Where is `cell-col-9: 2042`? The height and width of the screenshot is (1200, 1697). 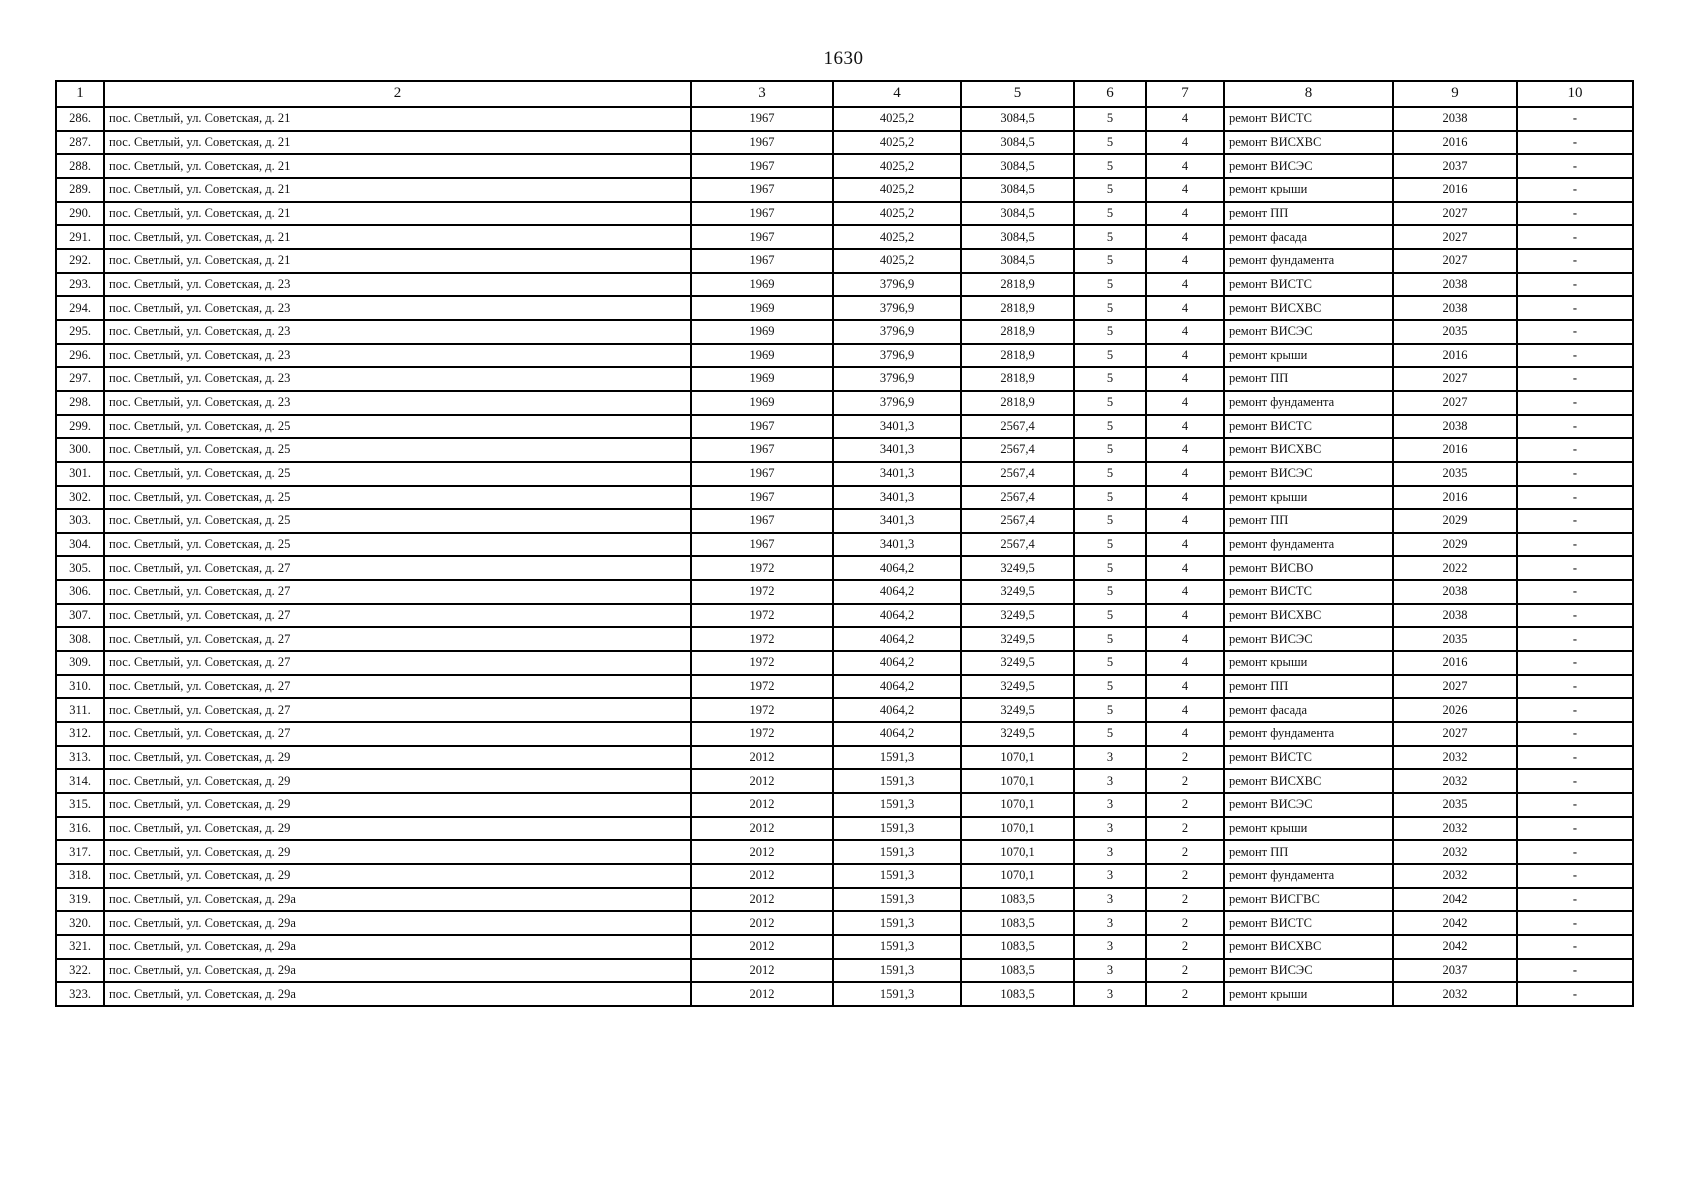 cell-col-9: 2042 is located at coordinates (1455, 923).